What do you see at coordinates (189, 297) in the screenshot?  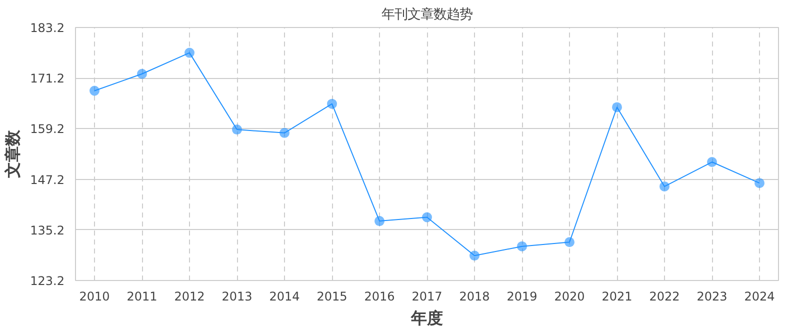 I see `x-tick-label: 2012` at bounding box center [189, 297].